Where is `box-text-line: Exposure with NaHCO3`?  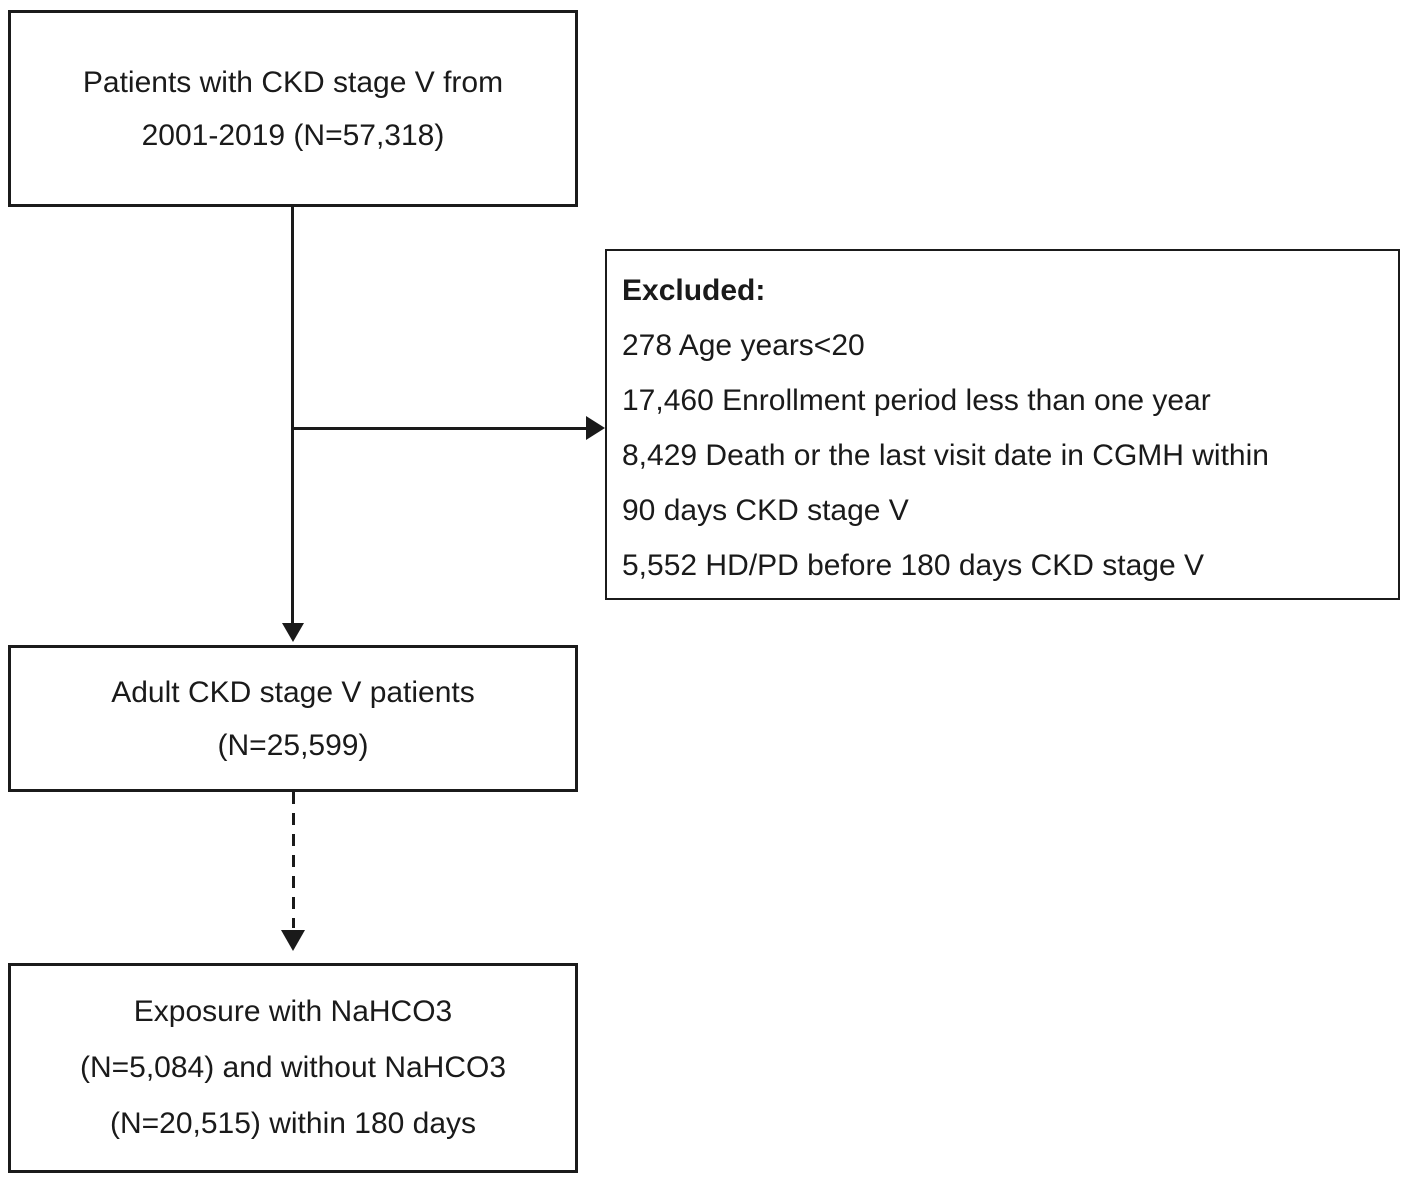
box-text-line: Exposure with NaHCO3 is located at coordinates (293, 1011).